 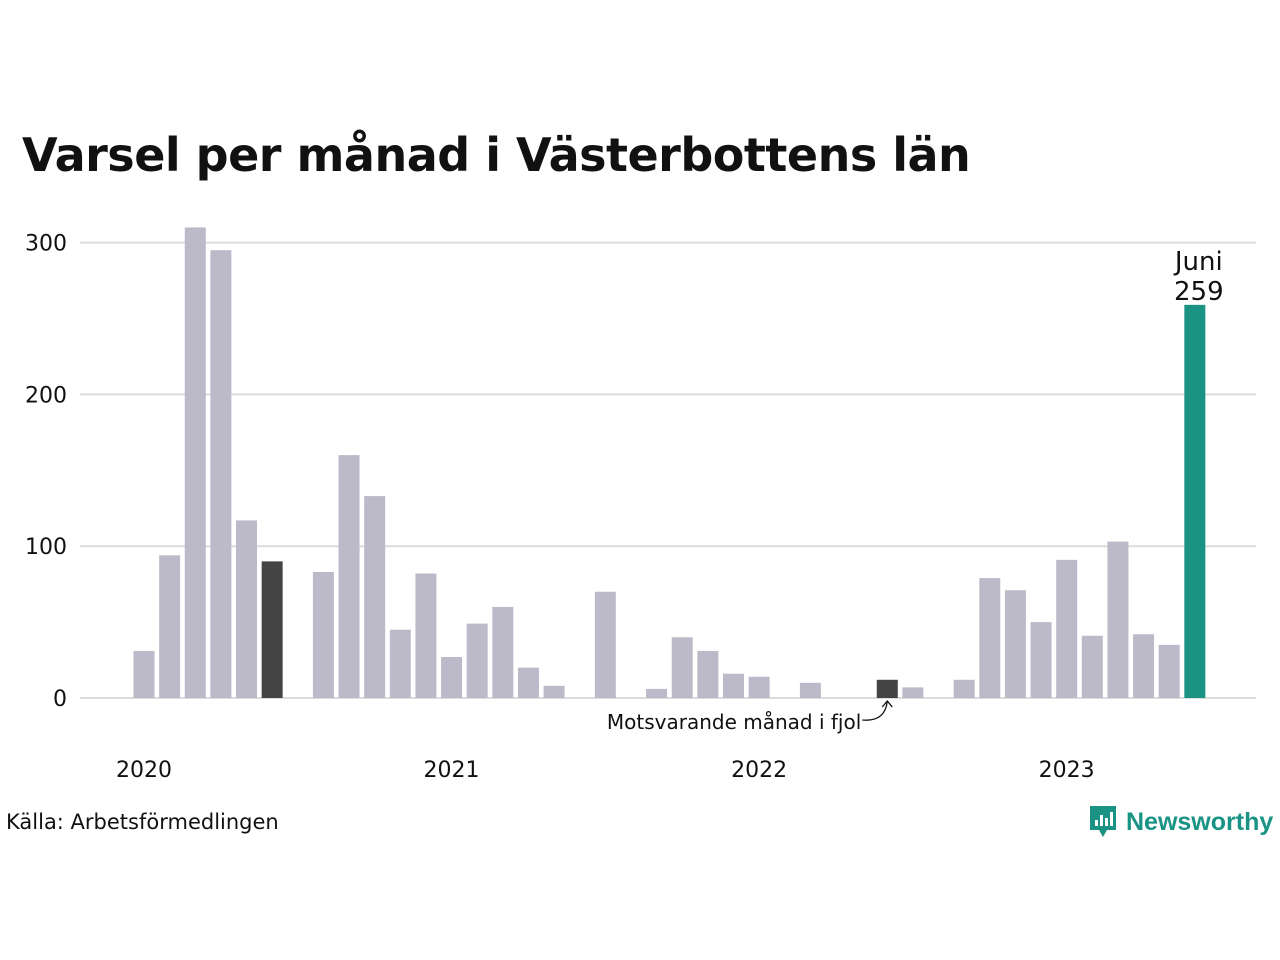 I want to click on annotation: Motsvarande månad i fjol, so click(x=750, y=716).